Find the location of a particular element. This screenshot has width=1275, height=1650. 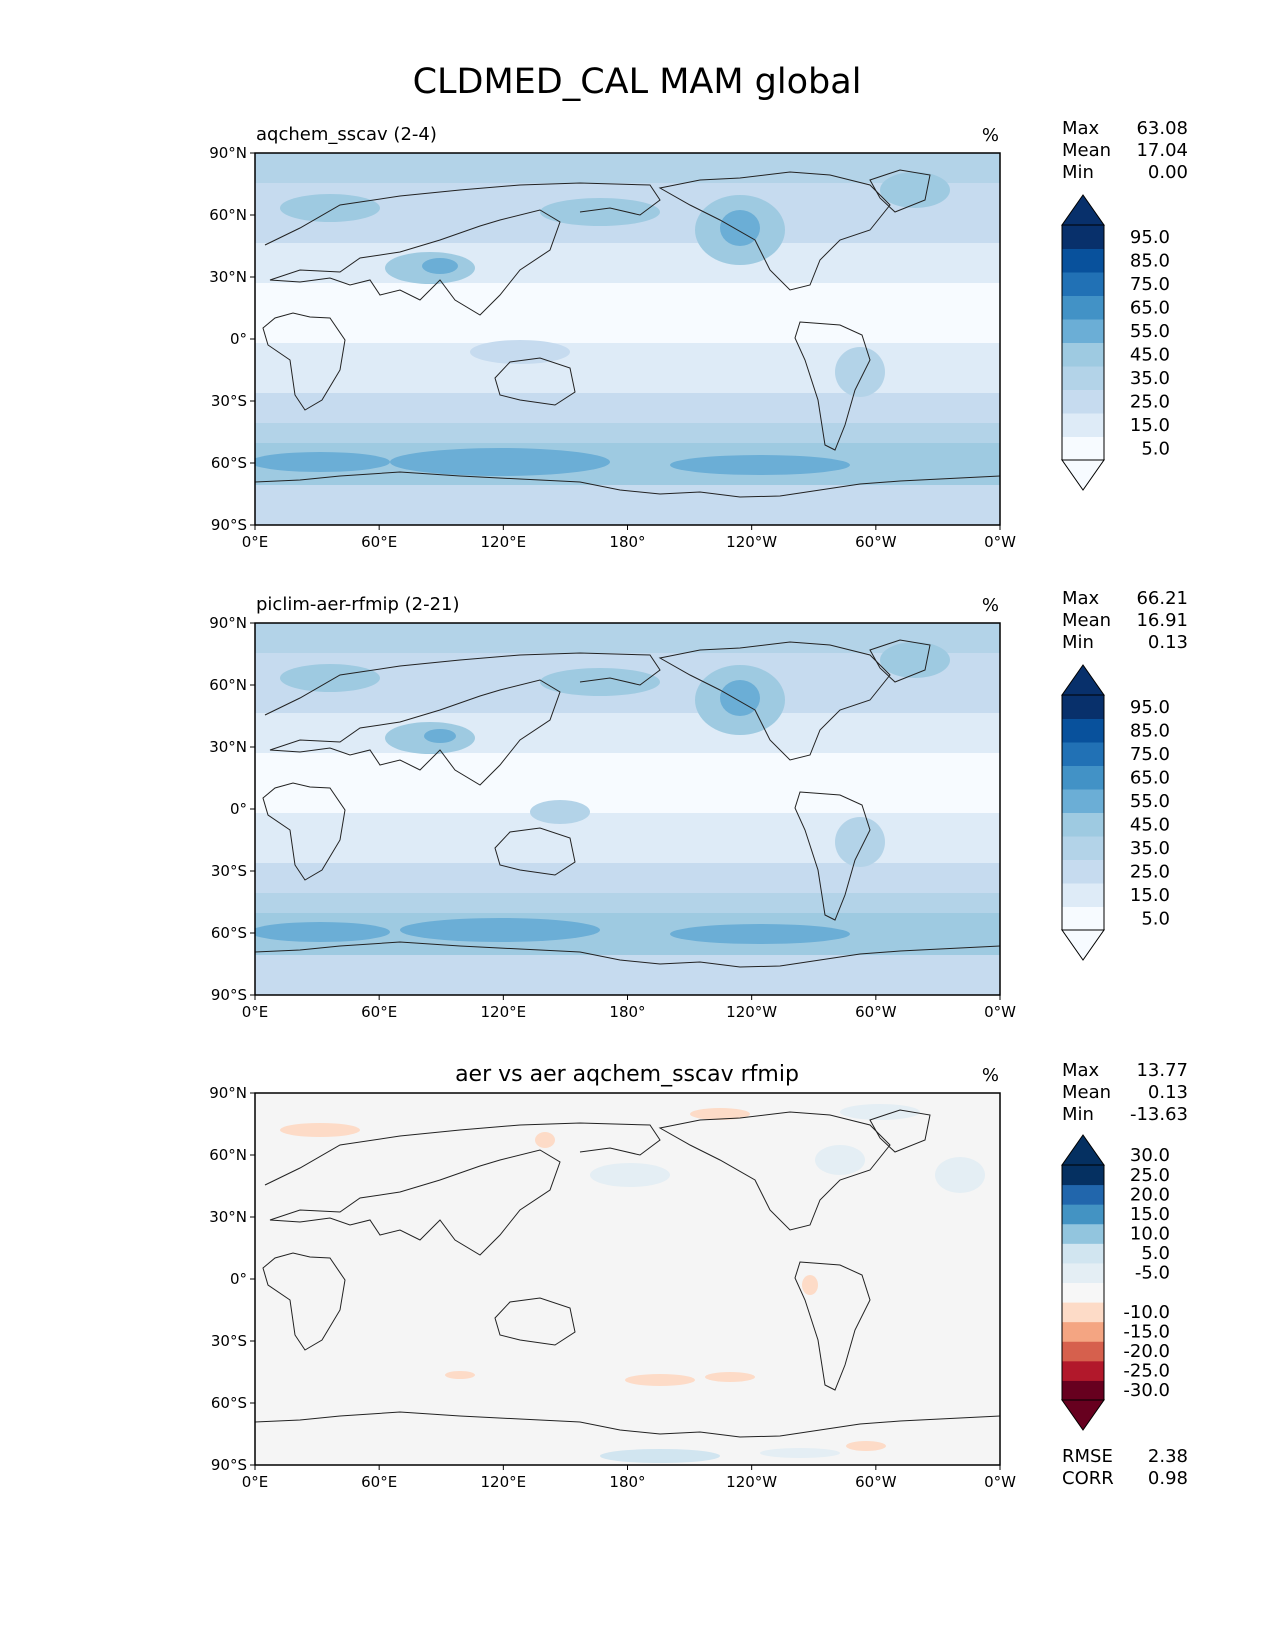

panel-1-min-label: Min is located at coordinates (1078, 172).